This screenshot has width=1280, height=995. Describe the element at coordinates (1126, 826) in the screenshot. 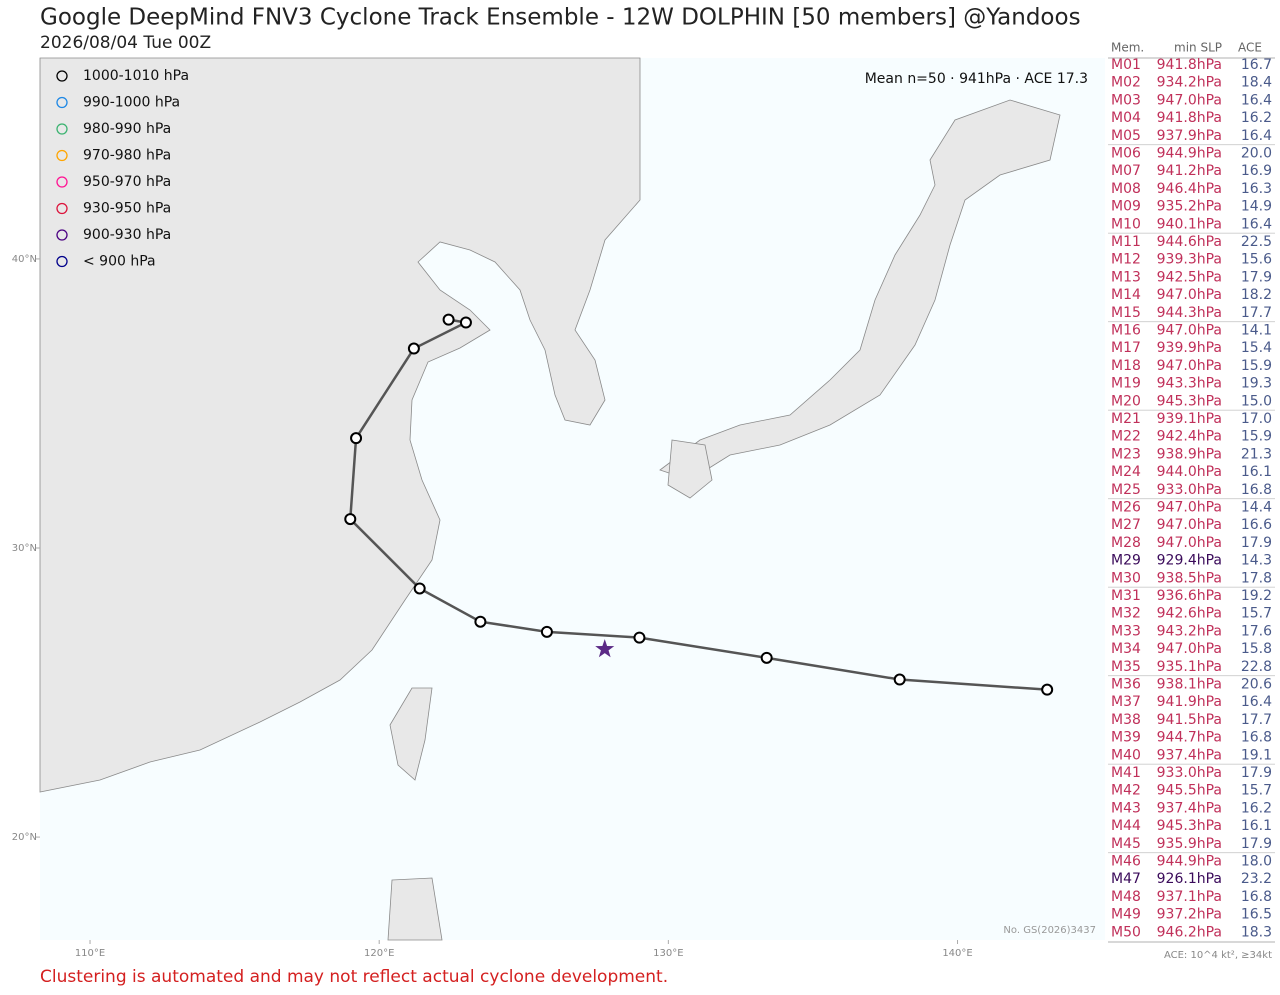

I see `member-name: M44` at that location.